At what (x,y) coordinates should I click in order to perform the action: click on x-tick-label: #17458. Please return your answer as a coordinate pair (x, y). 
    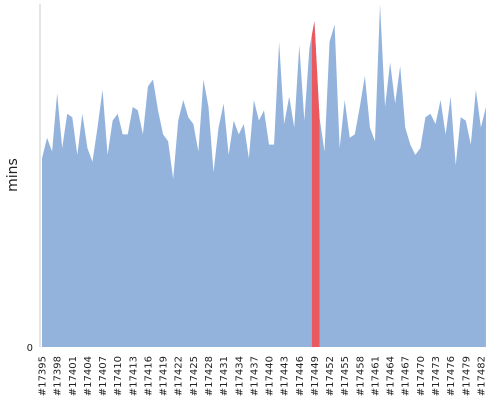
    Looking at the image, I should click on (360, 376).